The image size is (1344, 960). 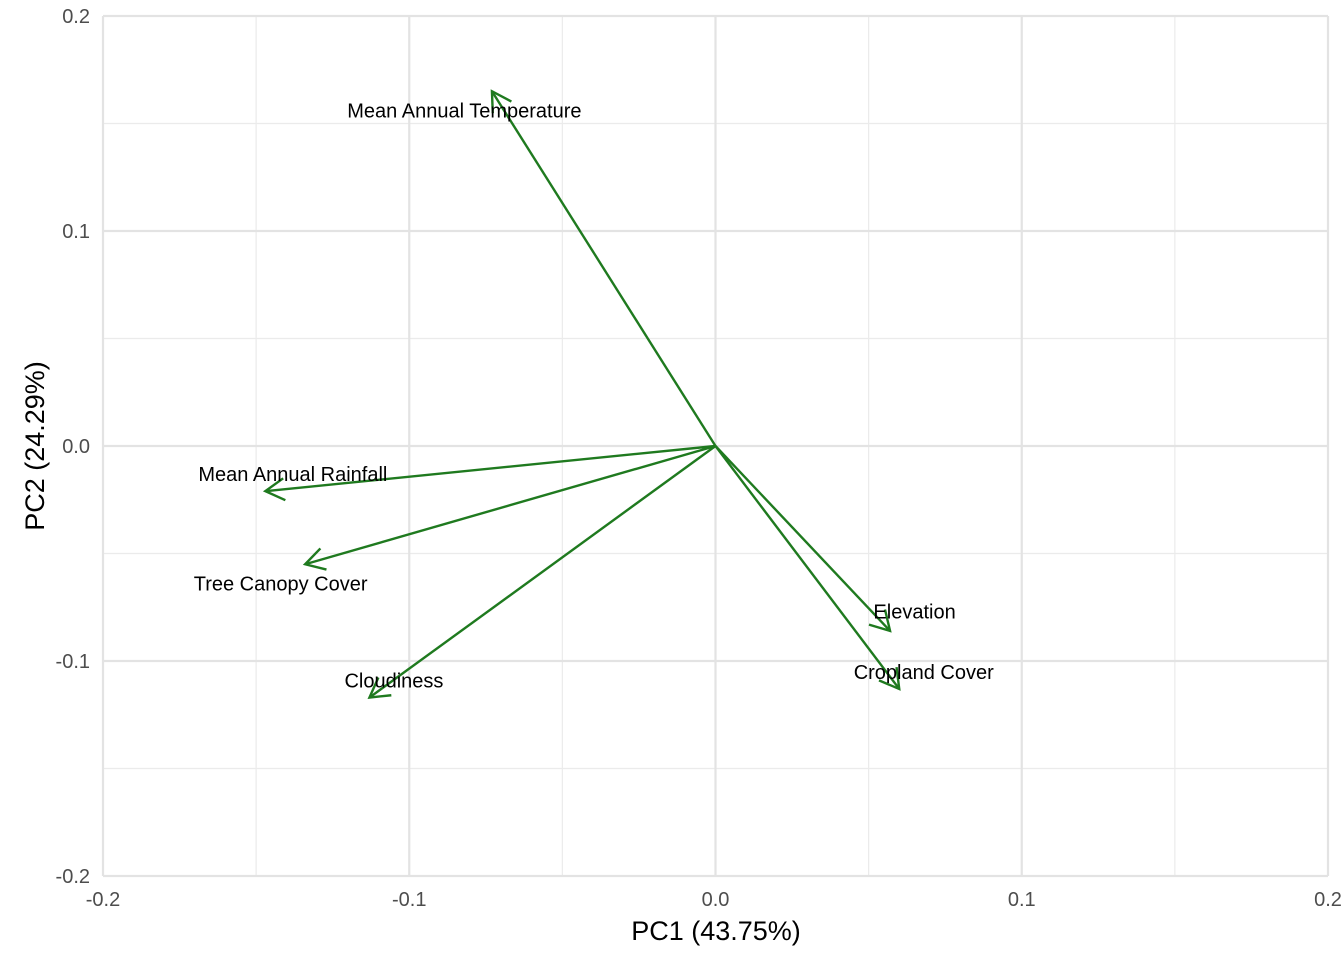 I want to click on x-tick-label: 0.0, so click(x=716, y=900).